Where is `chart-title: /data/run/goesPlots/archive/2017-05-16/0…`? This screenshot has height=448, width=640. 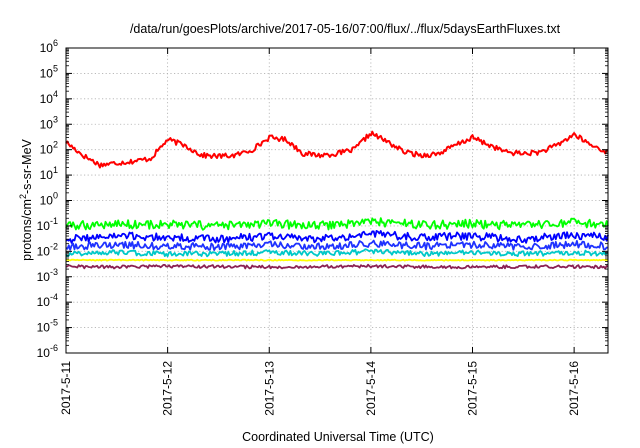 chart-title: /data/run/goesPlots/archive/2017-05-16/0… is located at coordinates (345, 29).